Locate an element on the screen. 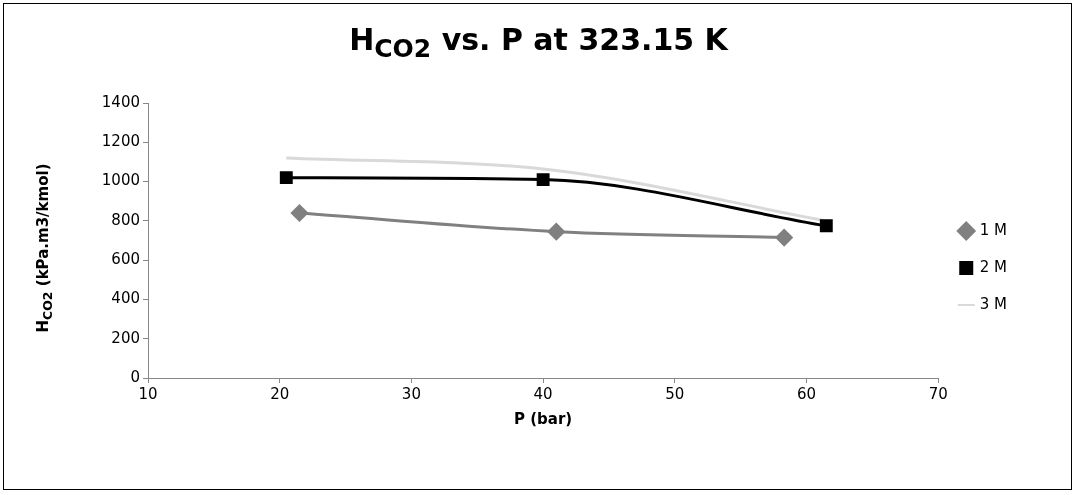  x-tick-label: 50 is located at coordinates (675, 393).